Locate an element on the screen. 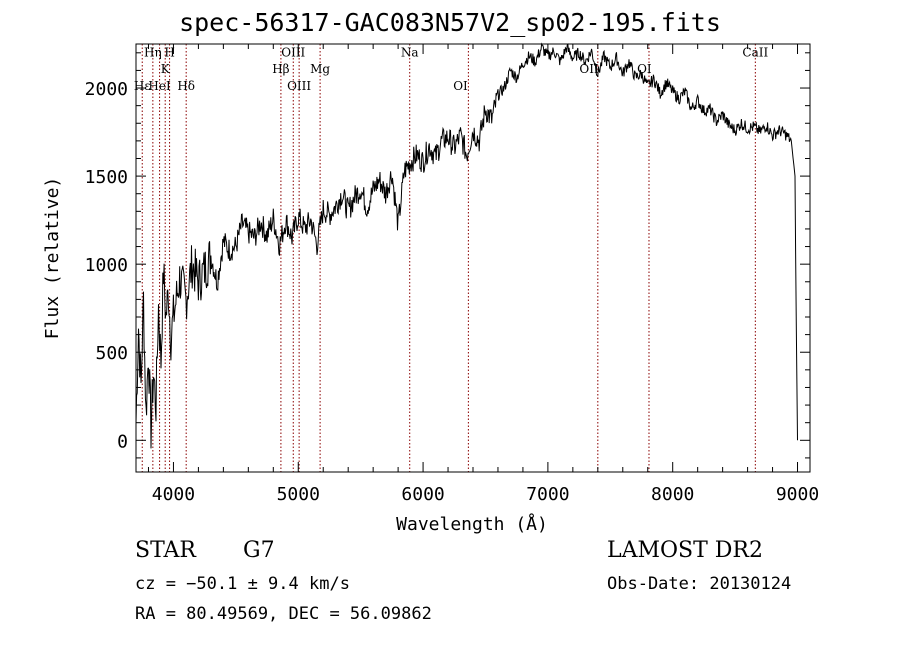 The height and width of the screenshot is (649, 900). line-label: Na is located at coordinates (410, 52).